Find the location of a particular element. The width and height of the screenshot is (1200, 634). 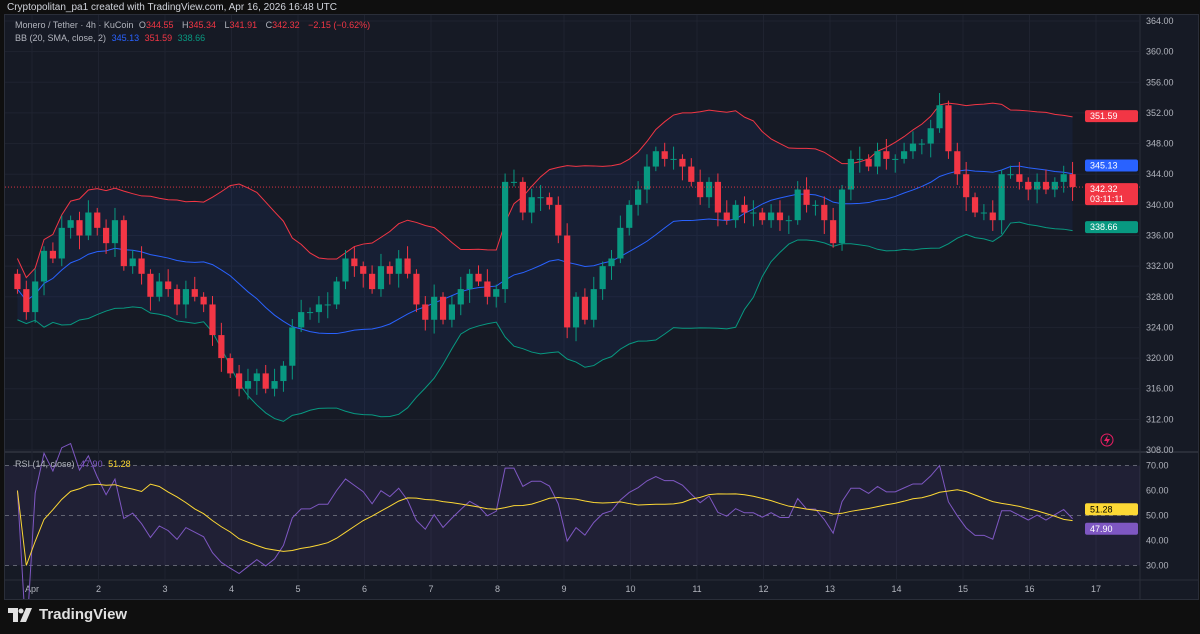

time-tick-label: 12 is located at coordinates (763, 589).